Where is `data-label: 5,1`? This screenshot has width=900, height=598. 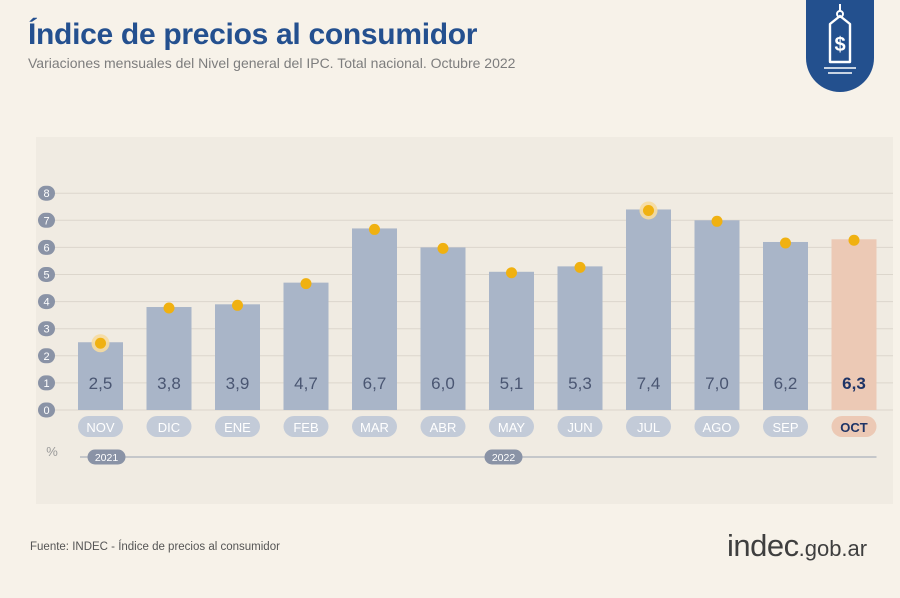 data-label: 5,1 is located at coordinates (512, 383).